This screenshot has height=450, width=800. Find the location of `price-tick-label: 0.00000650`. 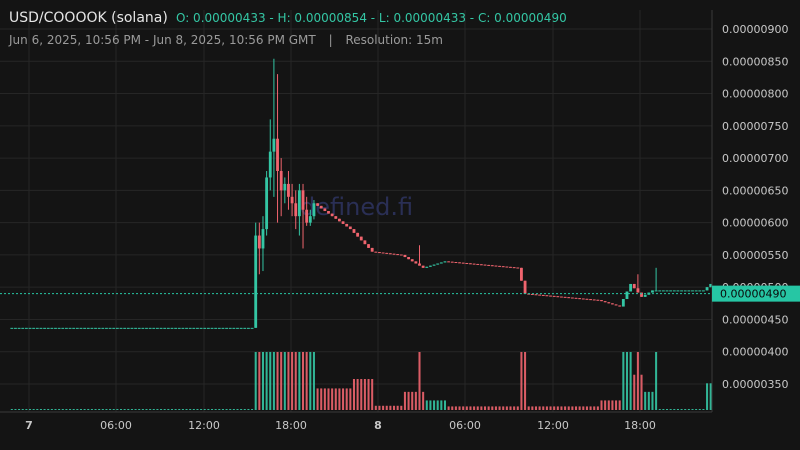

price-tick-label: 0.00000650 is located at coordinates (755, 190).